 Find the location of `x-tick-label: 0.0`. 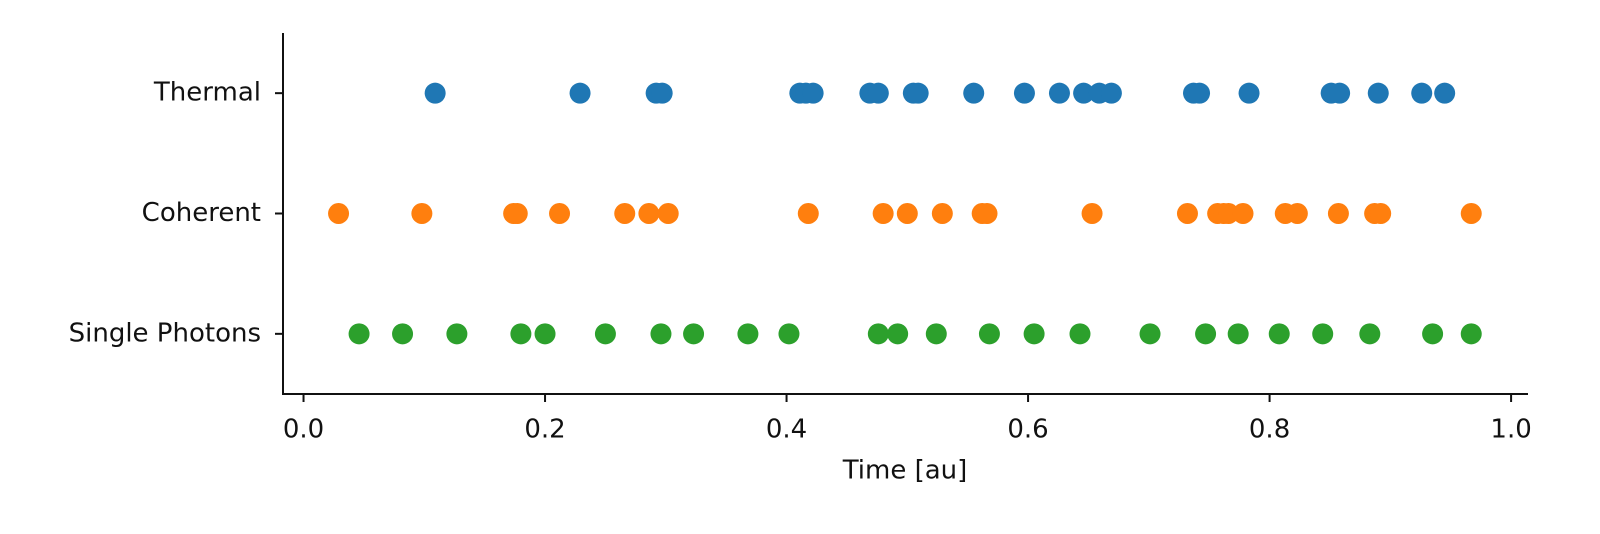

x-tick-label: 0.0 is located at coordinates (303, 430).